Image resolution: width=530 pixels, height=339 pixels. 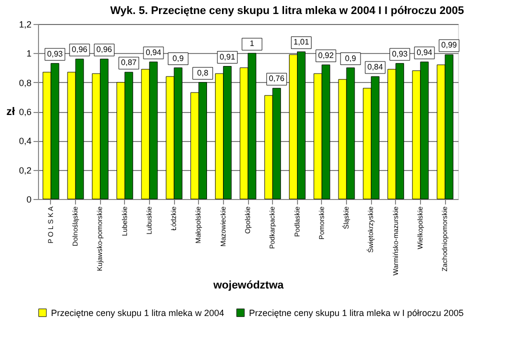 What do you see at coordinates (375, 67) in the screenshot?
I see `data-label: 0,84` at bounding box center [375, 67].